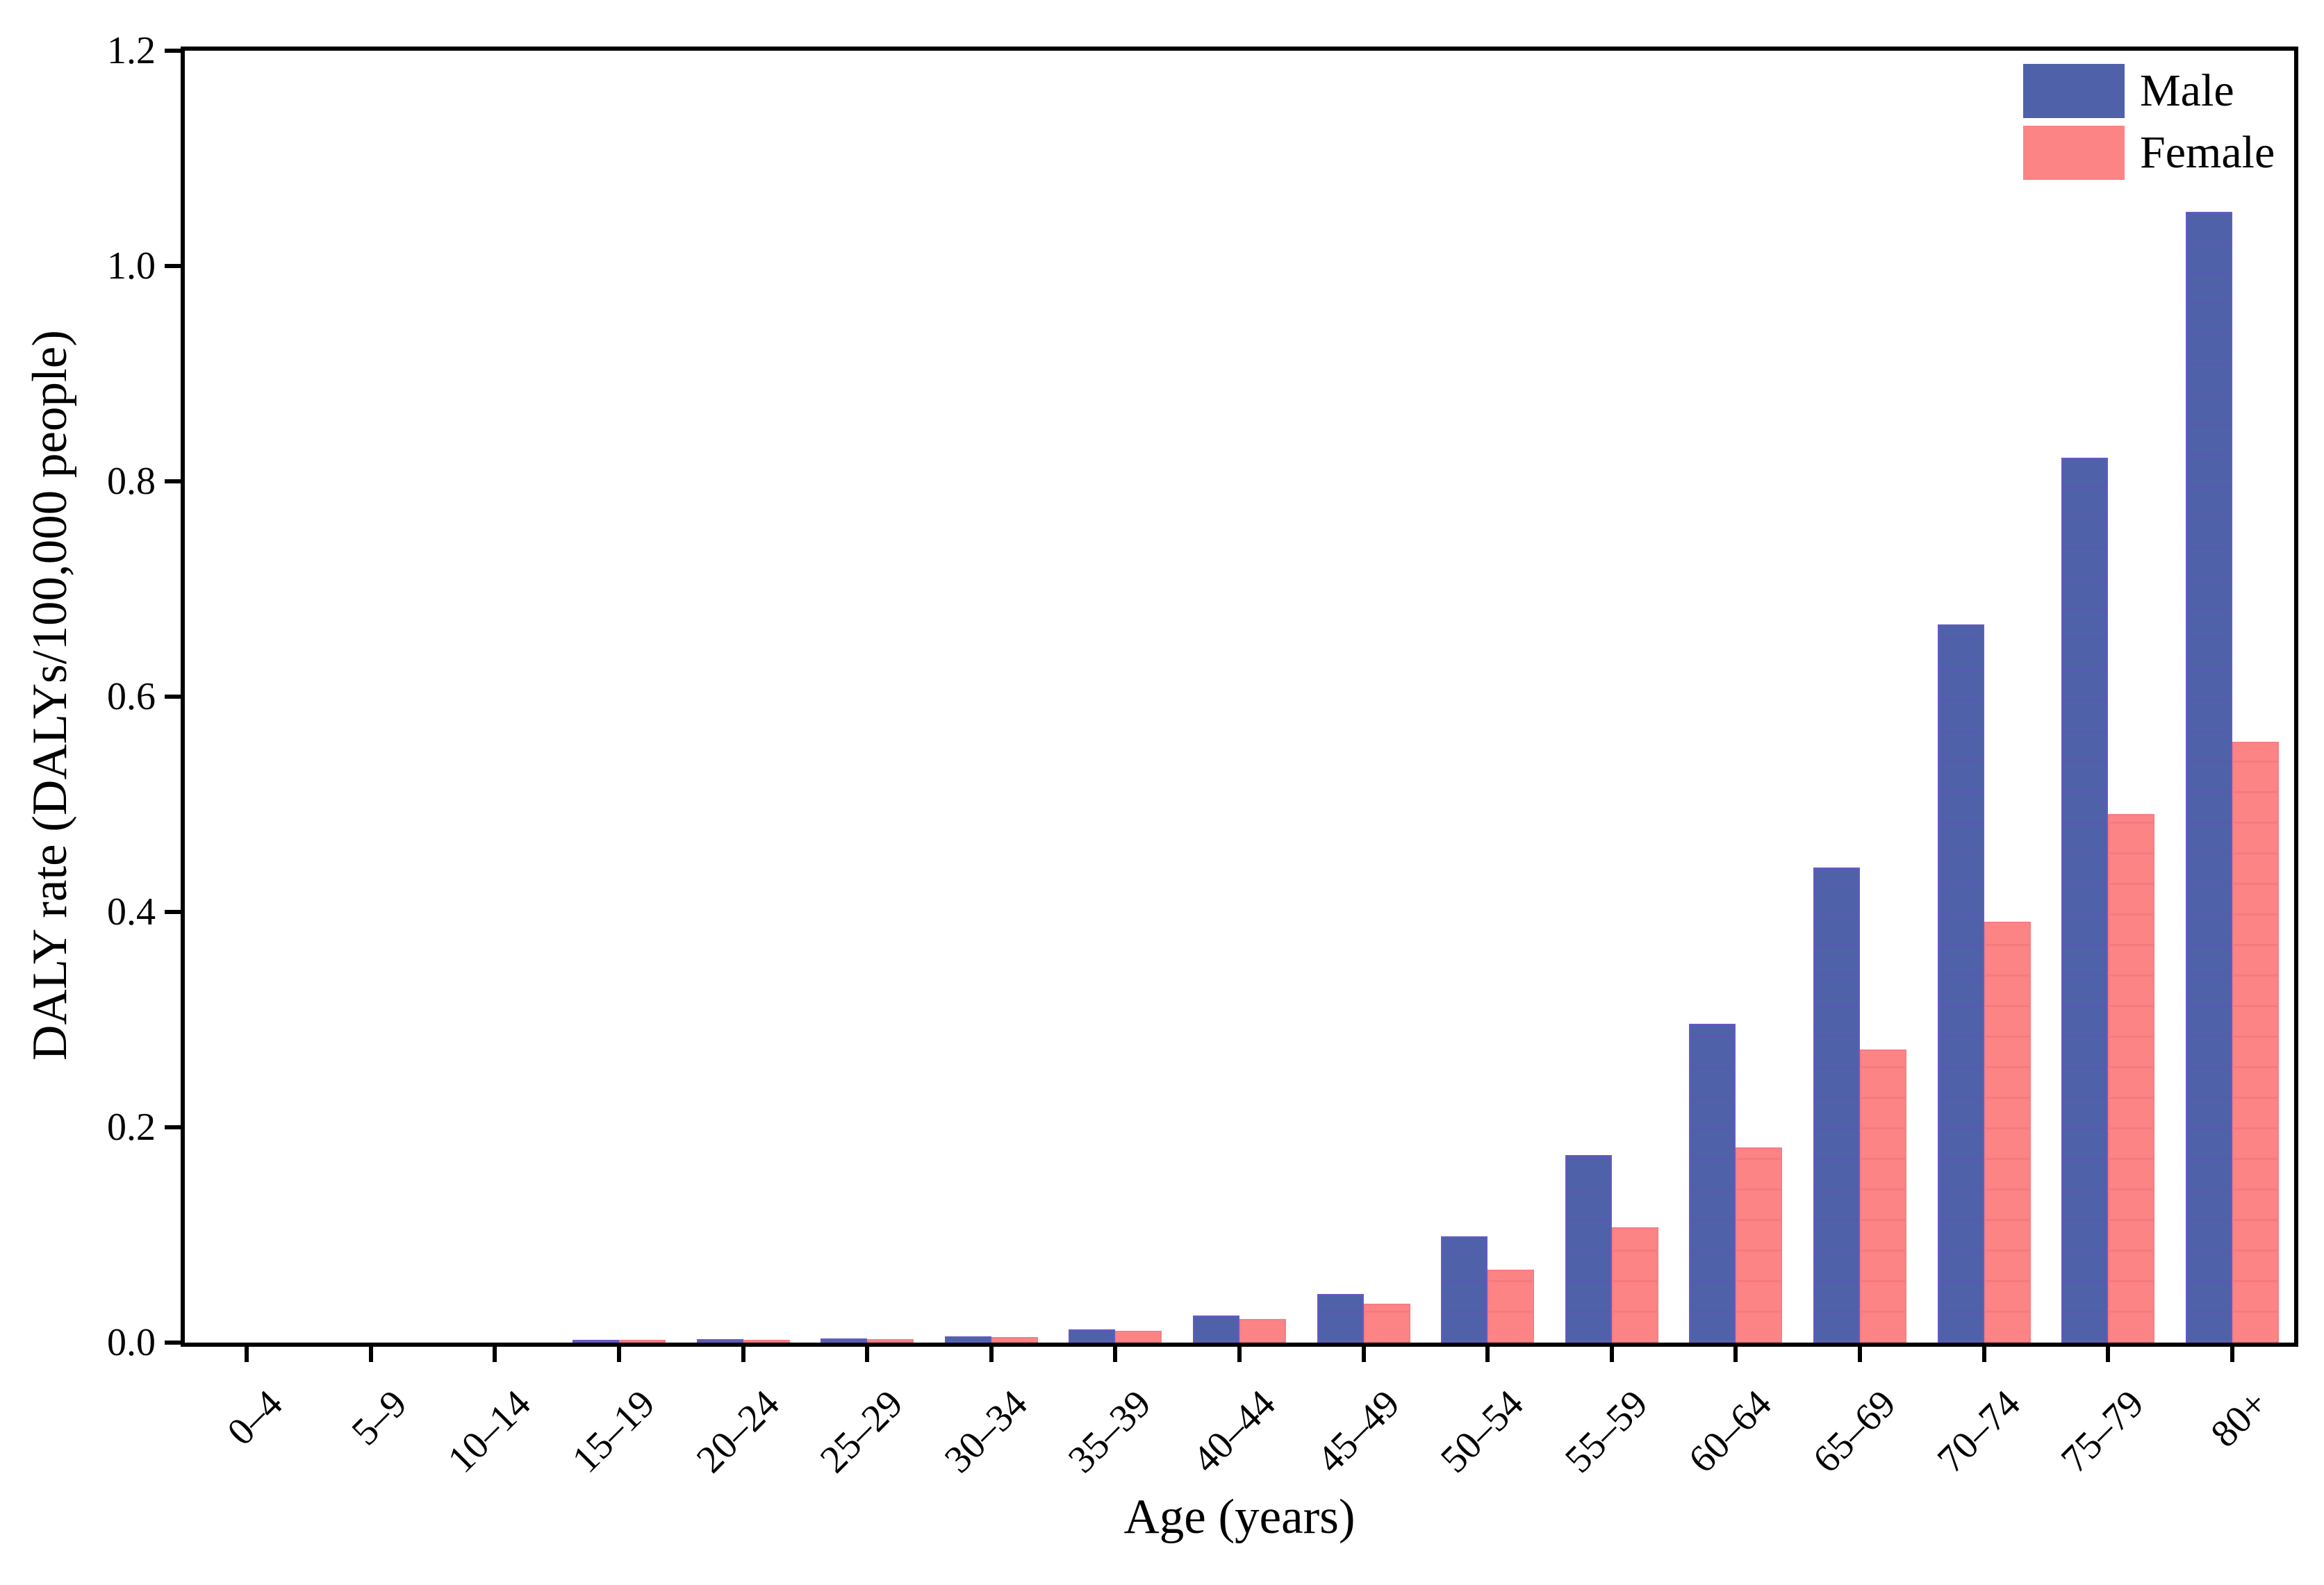 This screenshot has height=1585, width=2324. Describe the element at coordinates (738, 1432) in the screenshot. I see `x-tick-label: 20–24` at that location.